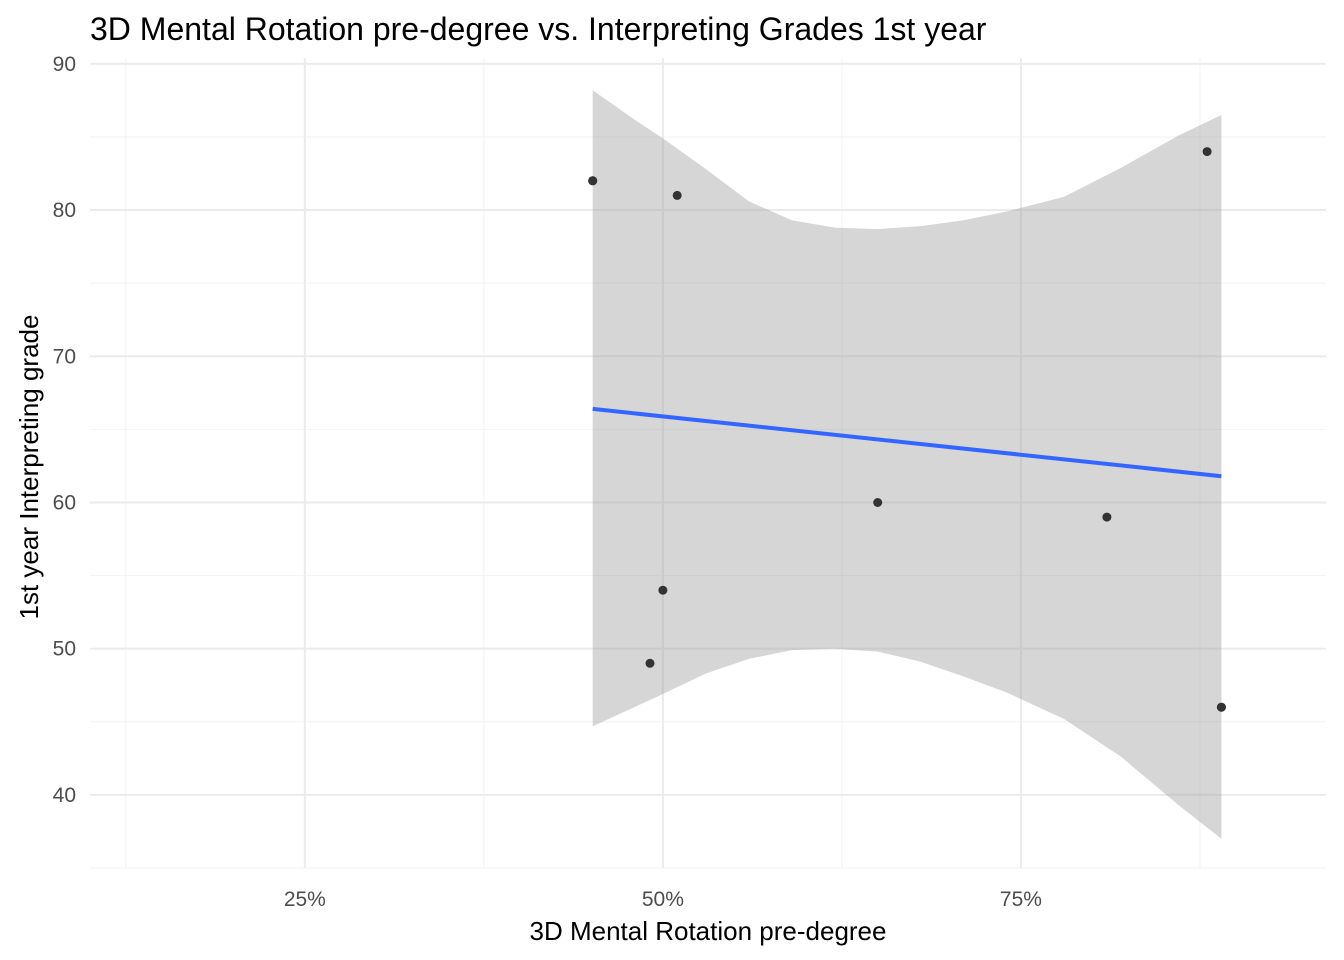 This screenshot has height=960, width=1344. I want to click on x-tick-labels: 25% 50% 75%, so click(663, 899).